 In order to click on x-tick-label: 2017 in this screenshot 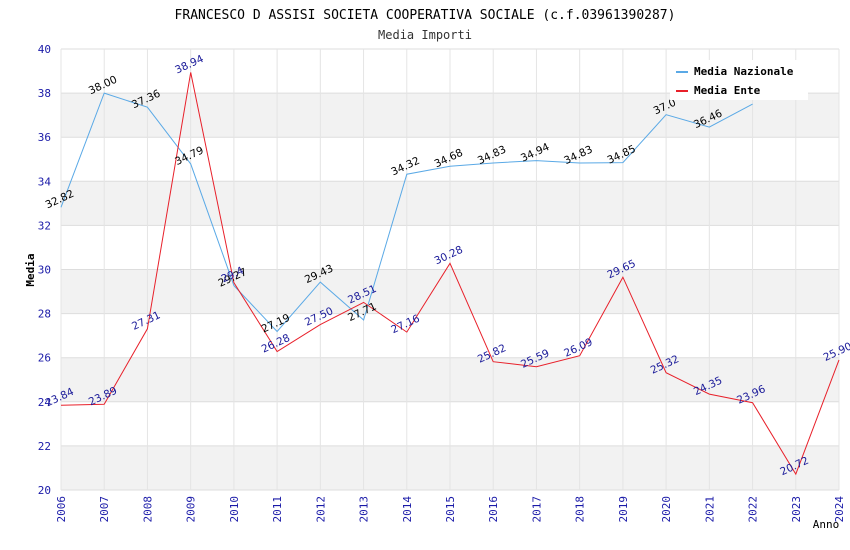, I will do `click(536, 509)`.